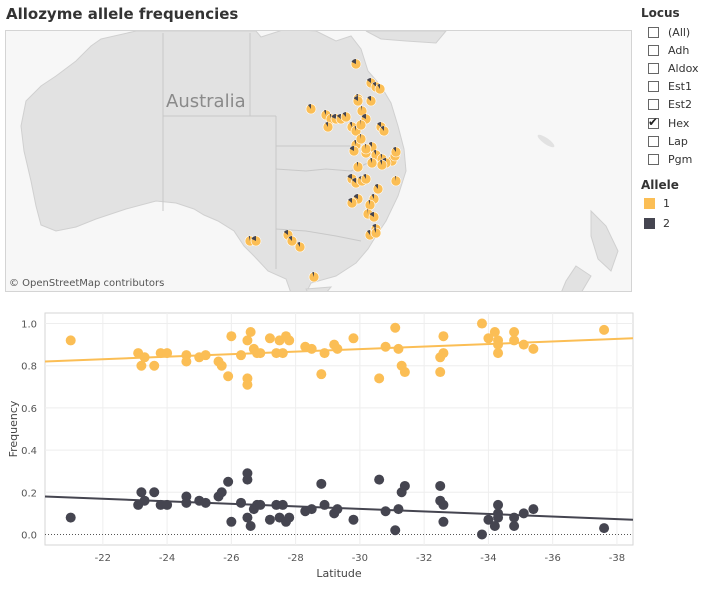 This screenshot has height=595, width=717. What do you see at coordinates (668, 141) in the screenshot?
I see `filter-option-lap: Lap` at bounding box center [668, 141].